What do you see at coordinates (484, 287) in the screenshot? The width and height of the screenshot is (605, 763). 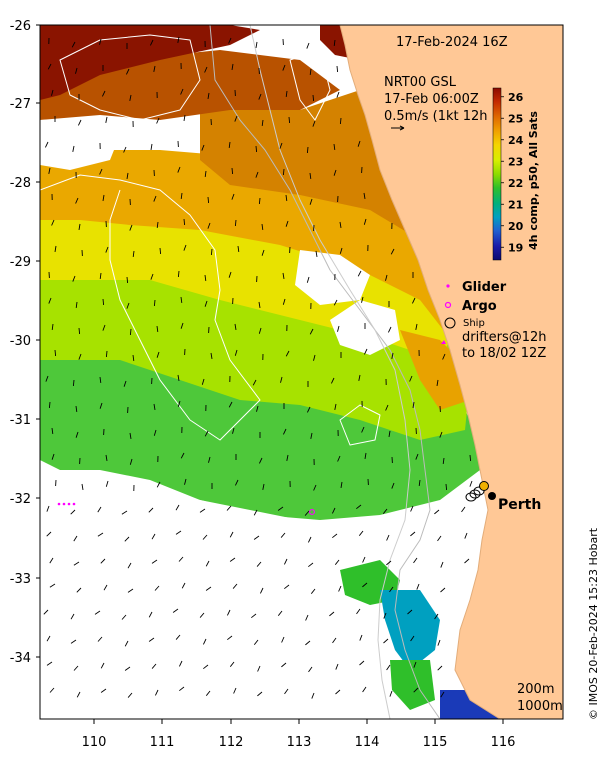 I see `legend-glider: Glider` at bounding box center [484, 287].